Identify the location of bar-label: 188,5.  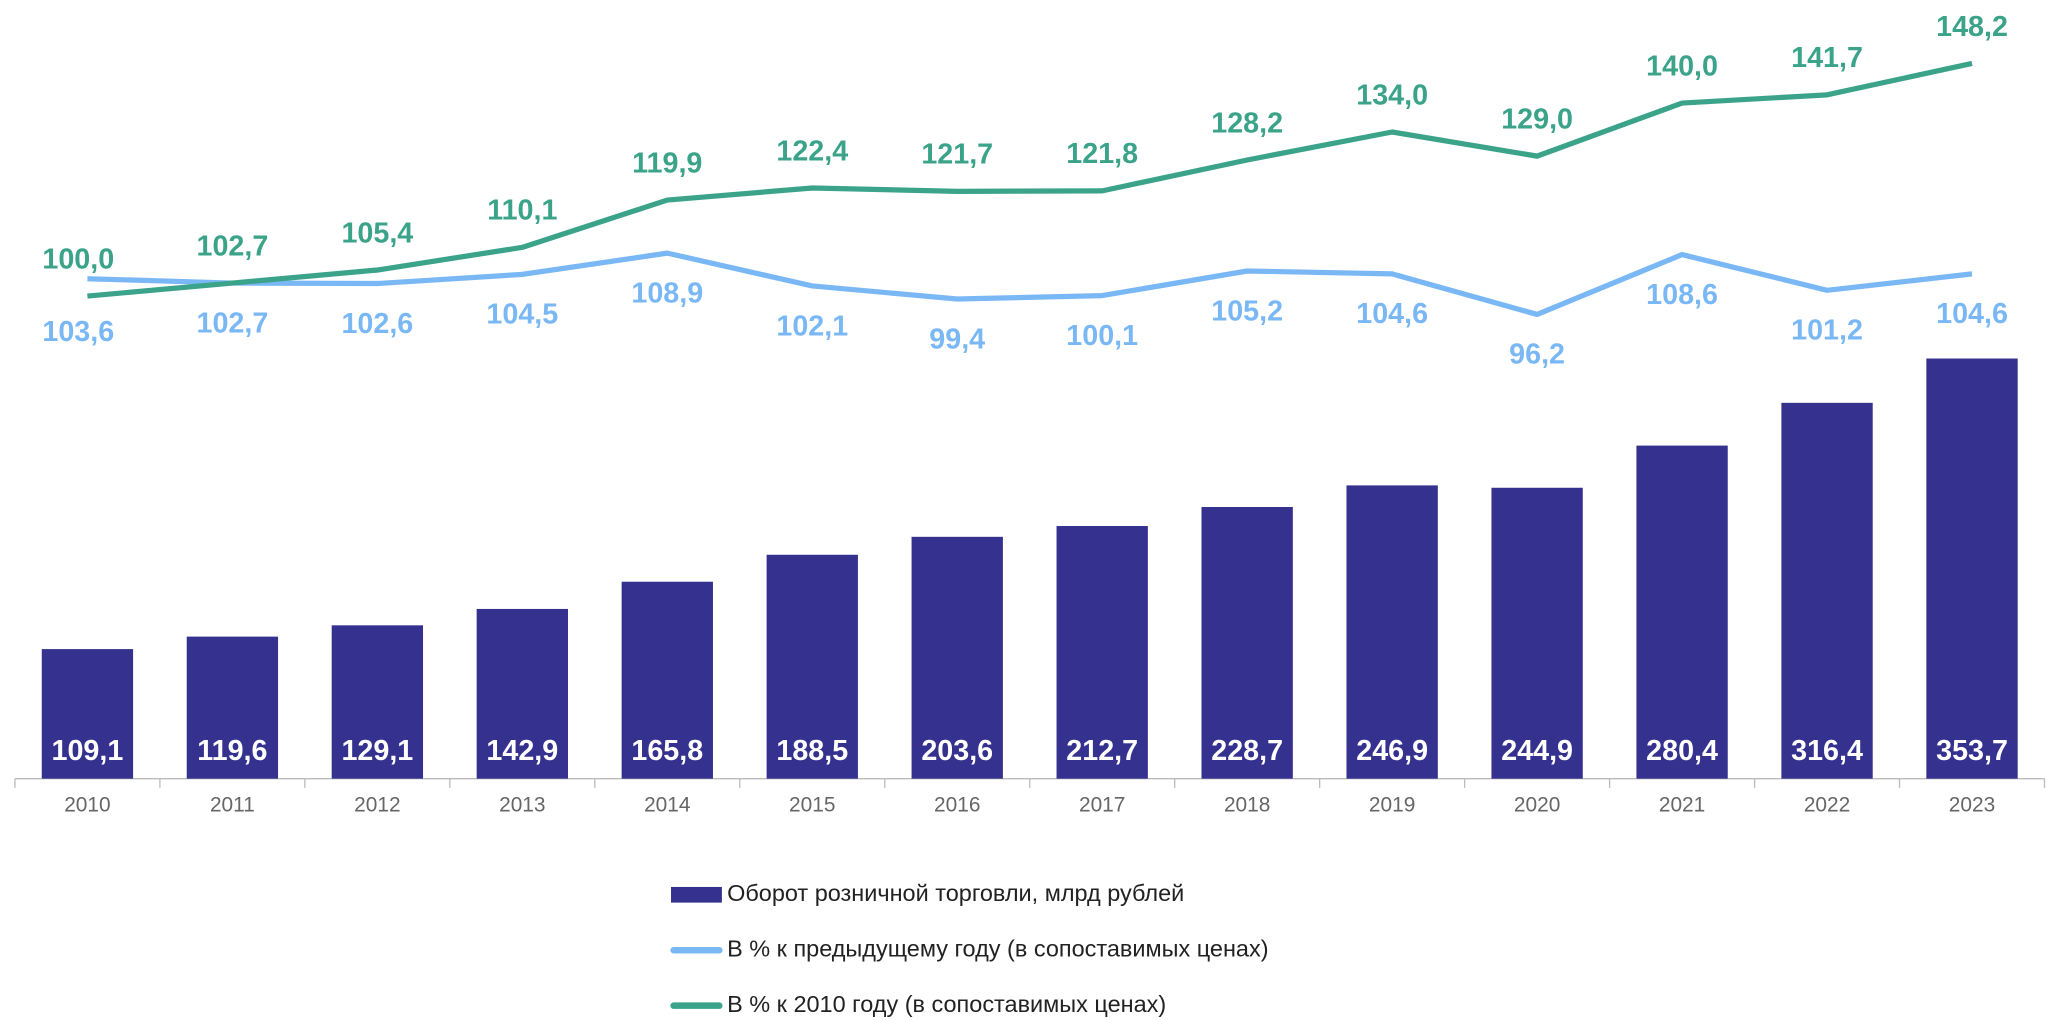
(812, 751).